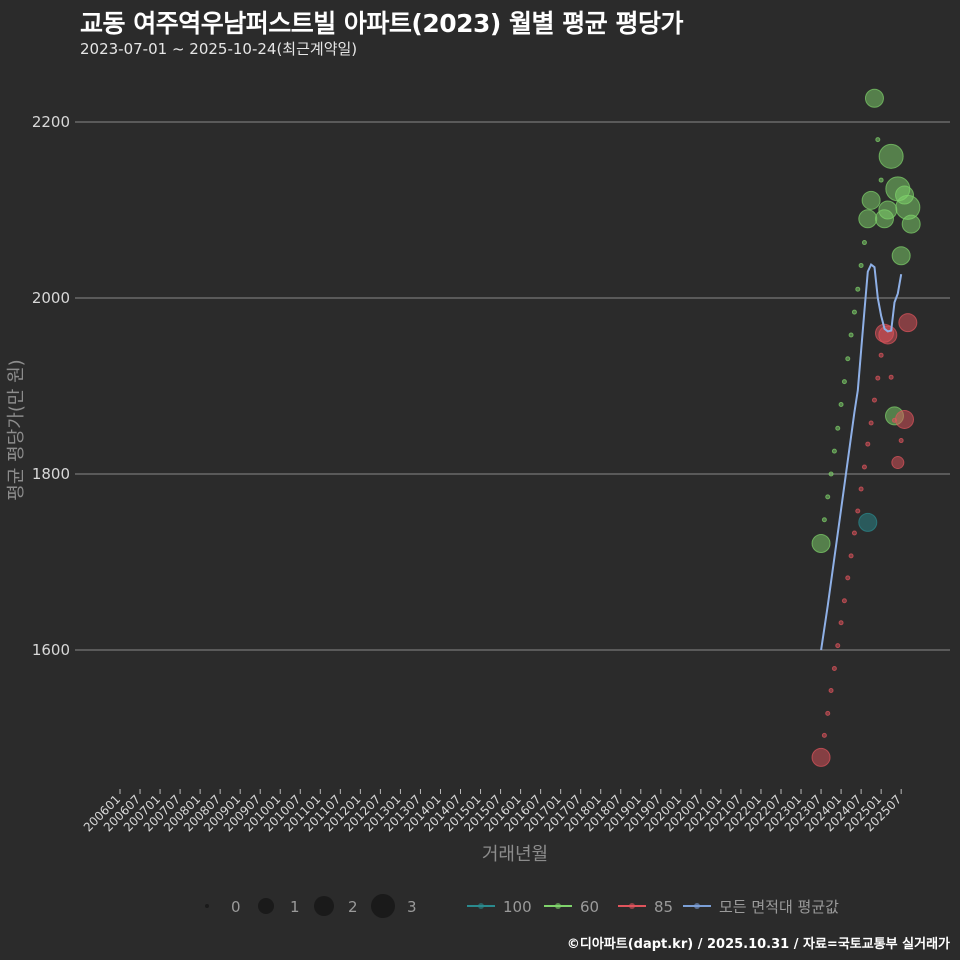  Describe the element at coordinates (779, 907) in the screenshot. I see `legend-color-label: 모든 면적대 평균값` at that location.